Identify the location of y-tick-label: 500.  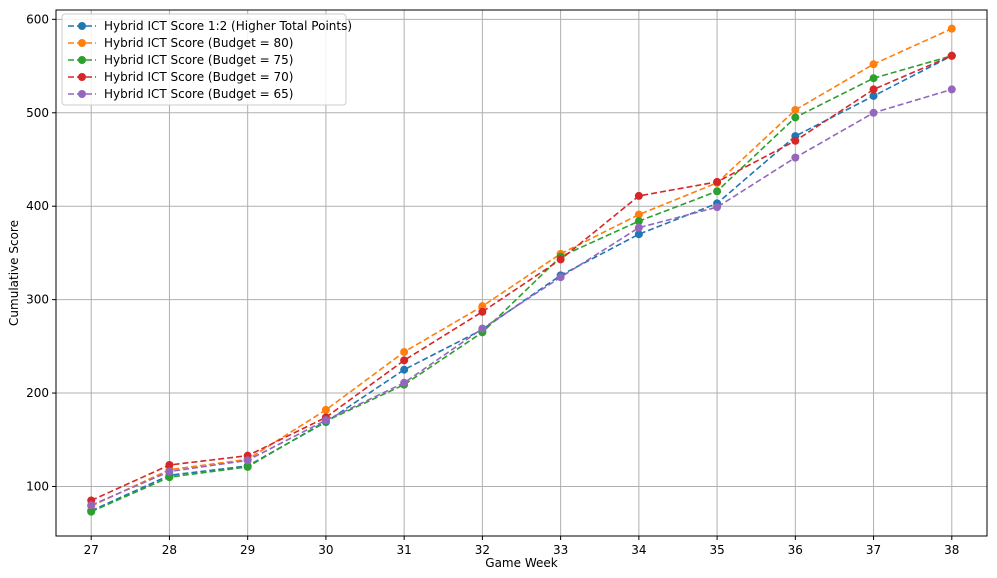
(37, 113).